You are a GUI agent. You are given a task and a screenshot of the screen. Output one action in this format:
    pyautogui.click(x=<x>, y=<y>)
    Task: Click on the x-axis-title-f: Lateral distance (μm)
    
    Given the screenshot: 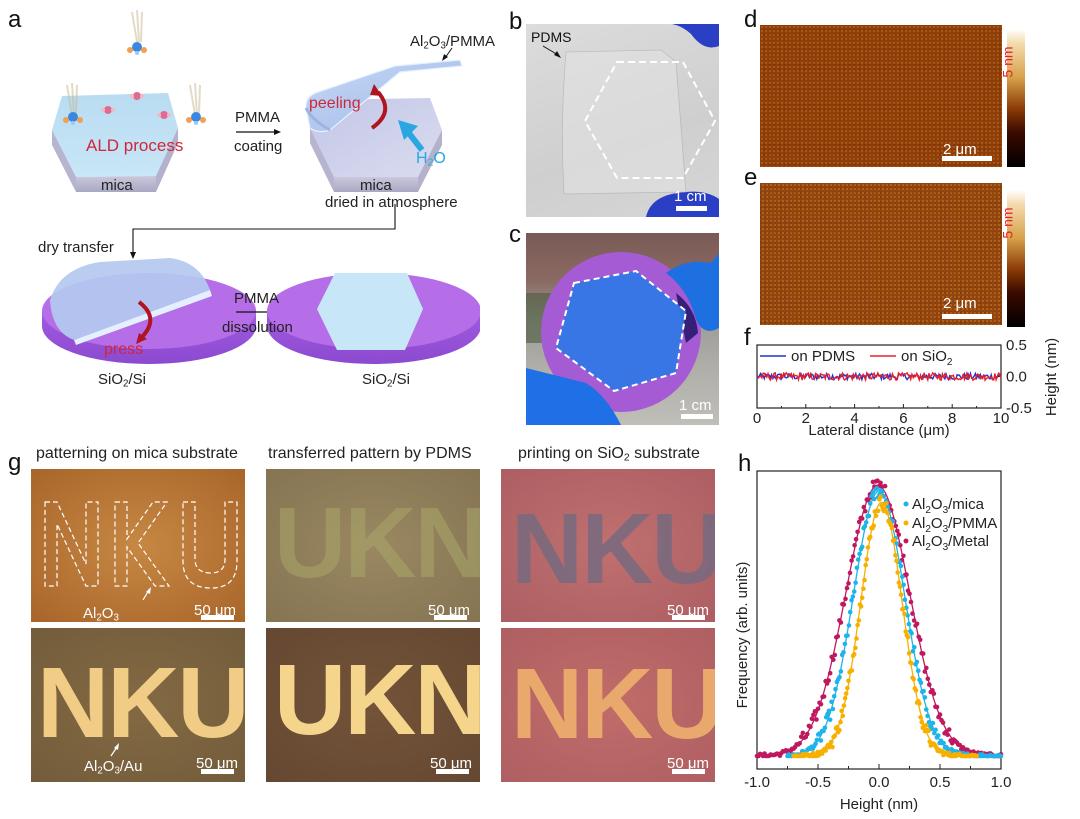 What is the action you would take?
    pyautogui.click(x=878, y=430)
    